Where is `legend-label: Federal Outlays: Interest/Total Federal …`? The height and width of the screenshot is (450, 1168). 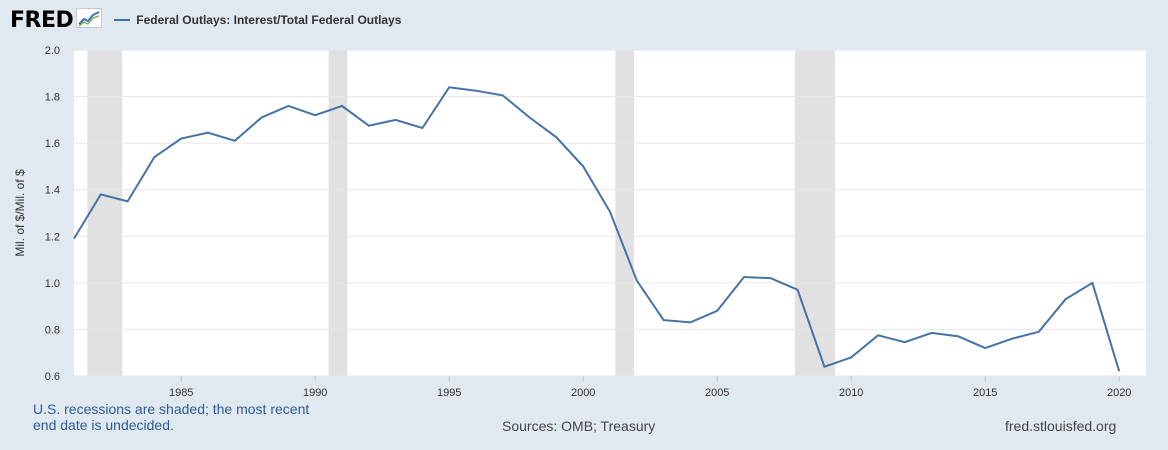
legend-label: Federal Outlays: Interest/Total Federal … is located at coordinates (269, 20).